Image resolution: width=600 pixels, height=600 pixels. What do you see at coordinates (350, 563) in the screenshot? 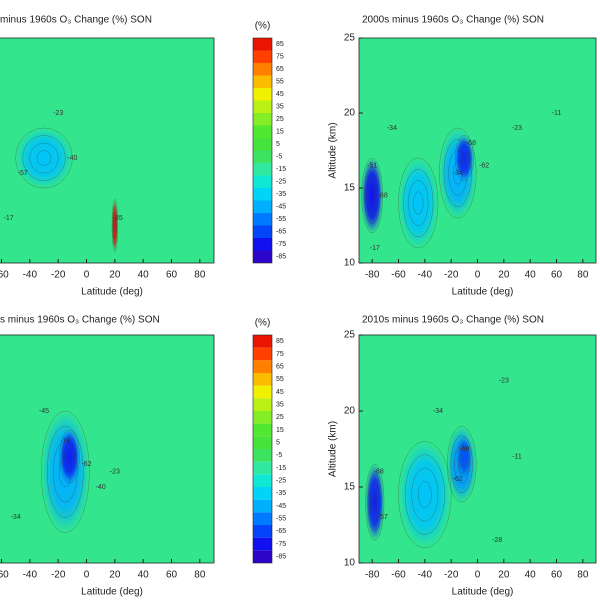
I see `y-tick-label: 10` at bounding box center [350, 563].